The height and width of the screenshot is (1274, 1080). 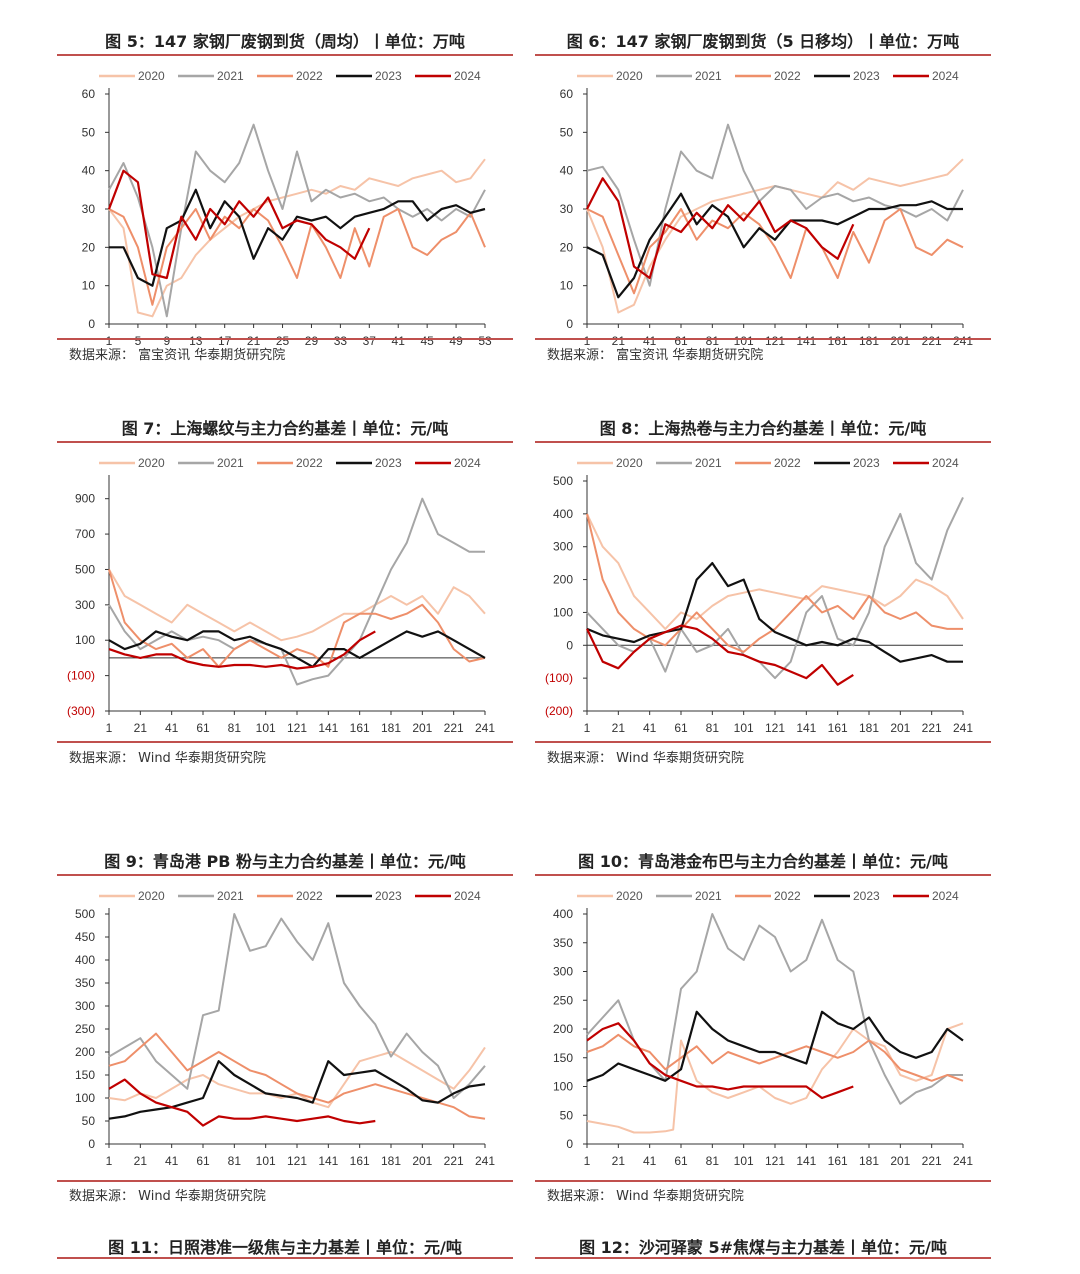 What do you see at coordinates (285, 428) in the screenshot?
I see `chart-title: 图 7：上海螺纹与主力合约基差丨单位：元/吨` at bounding box center [285, 428].